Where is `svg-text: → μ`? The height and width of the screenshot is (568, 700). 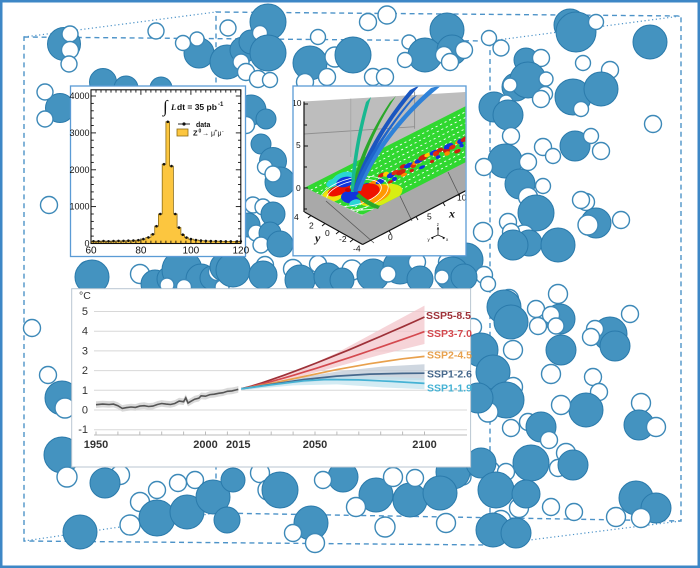 svg-text: → μ is located at coordinates (208, 134).